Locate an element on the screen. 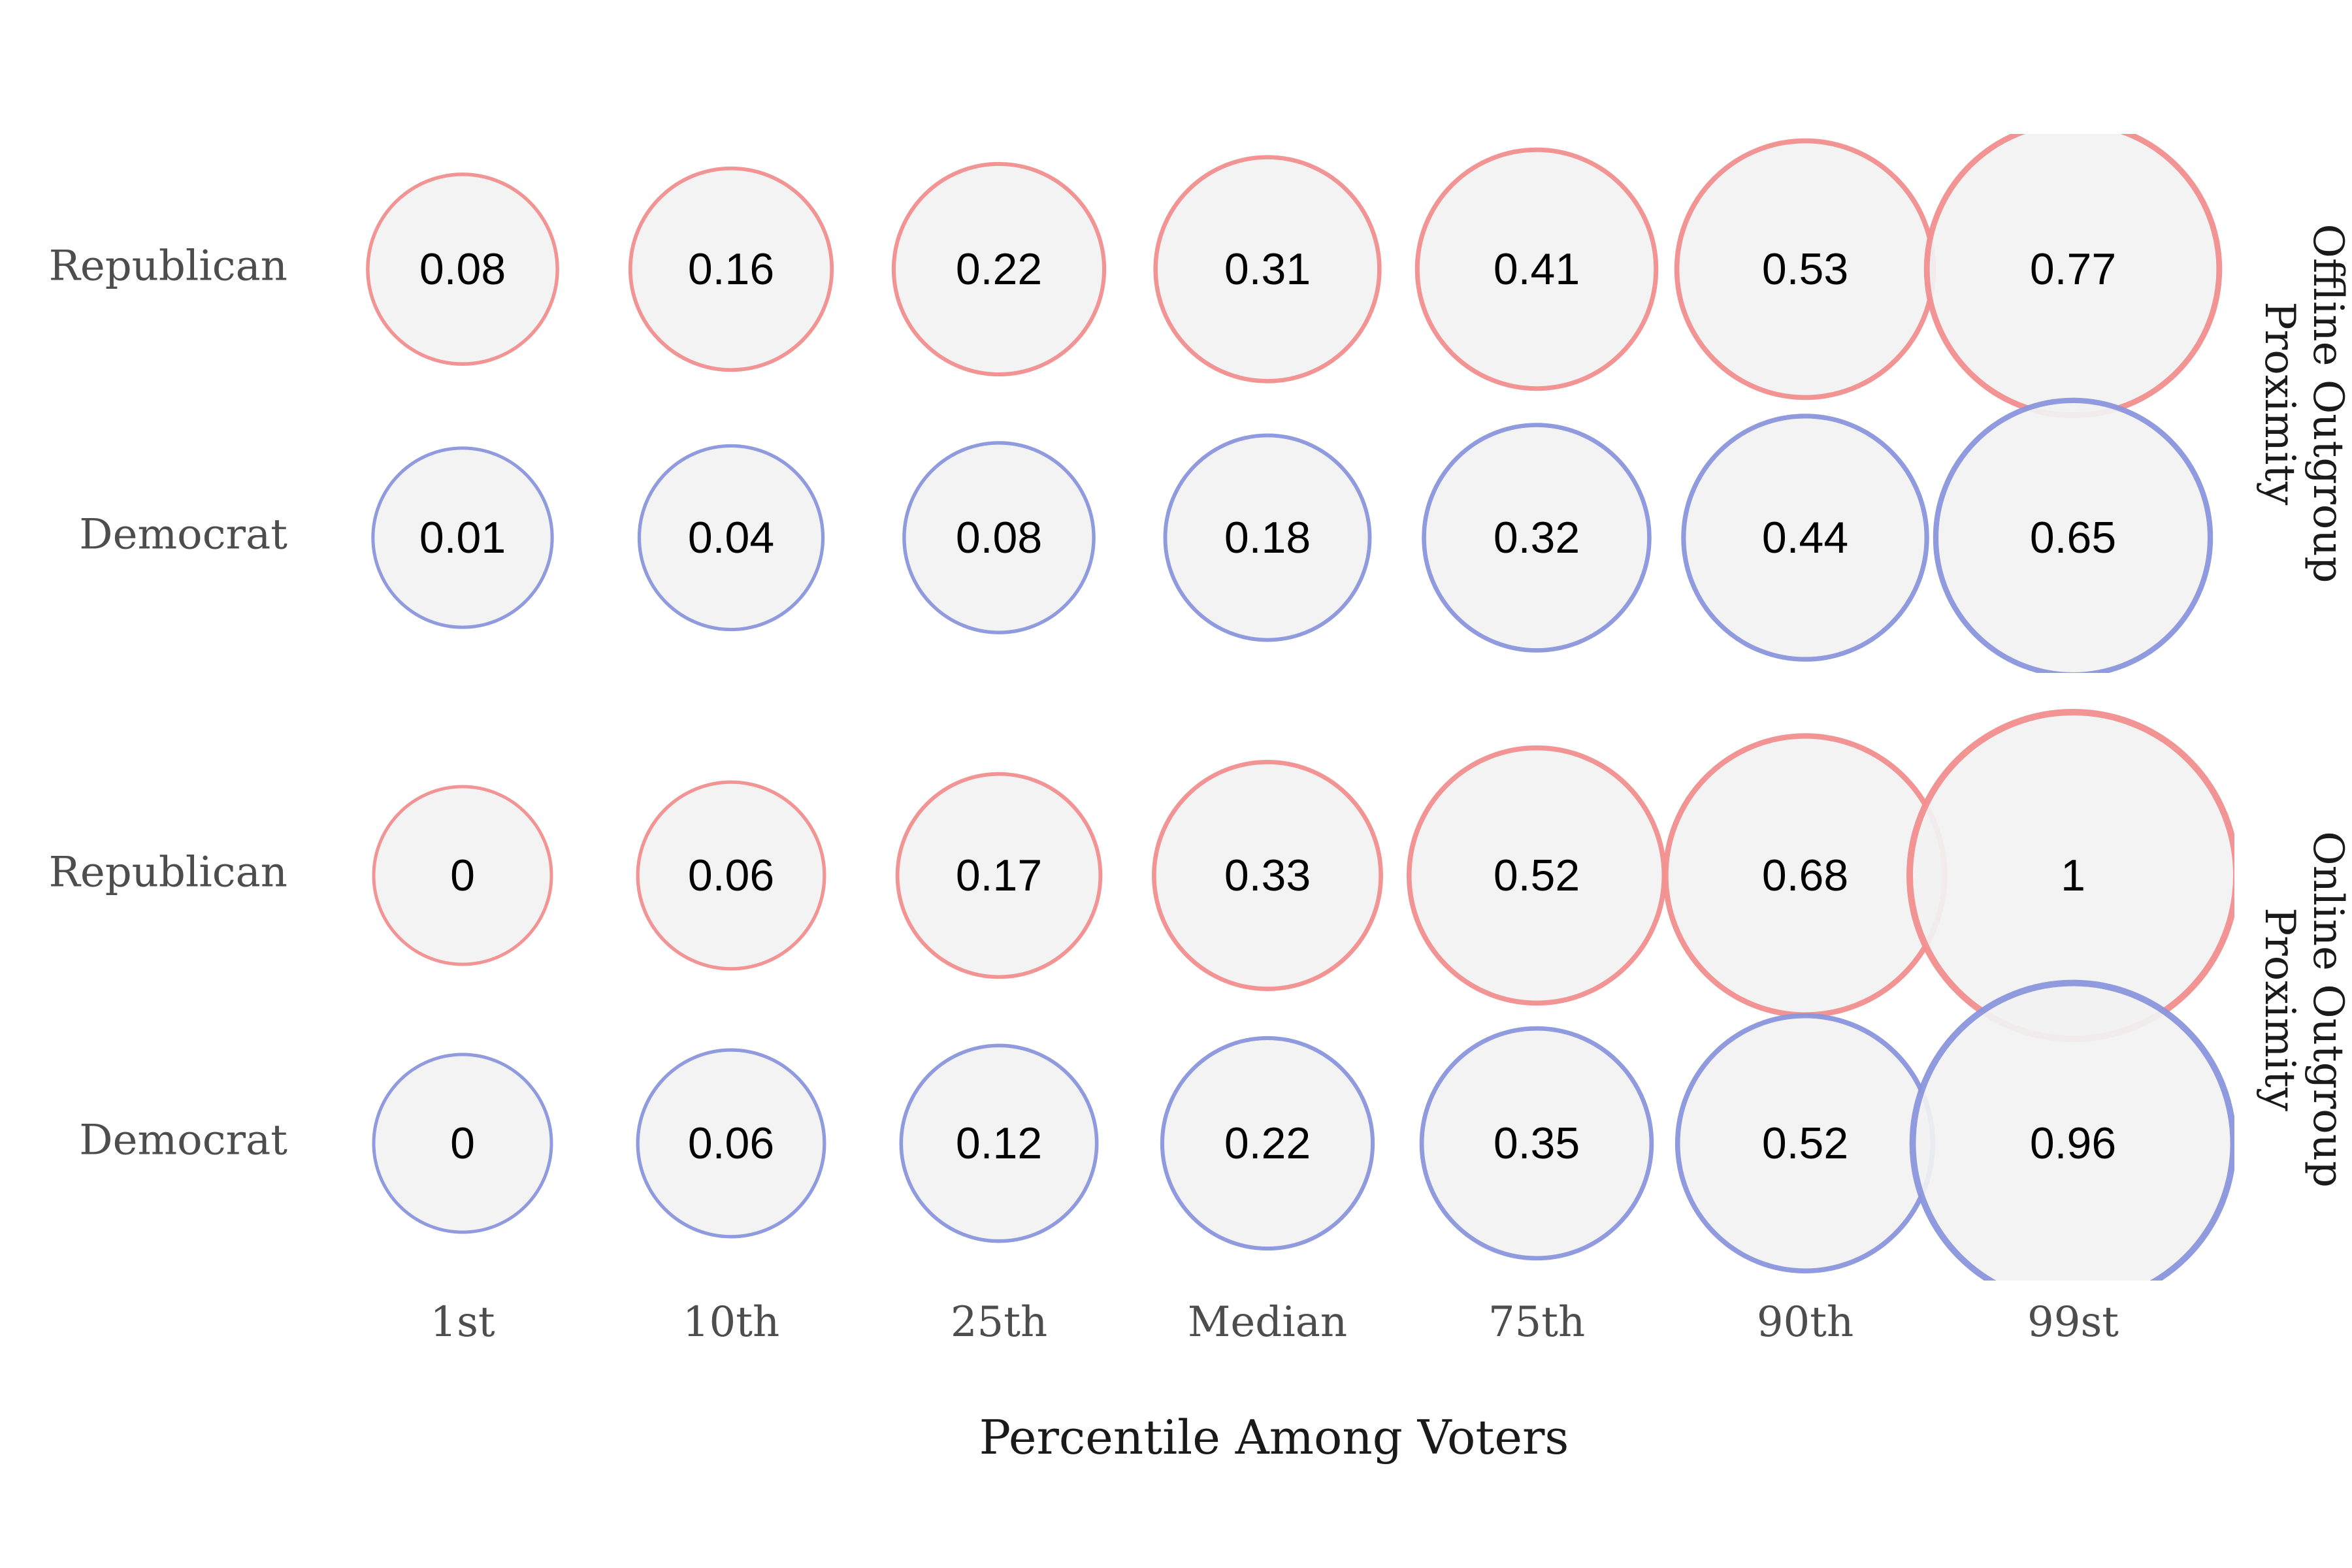 The height and width of the screenshot is (1568, 2352). bubble-republican-75th is located at coordinates (1536, 269).